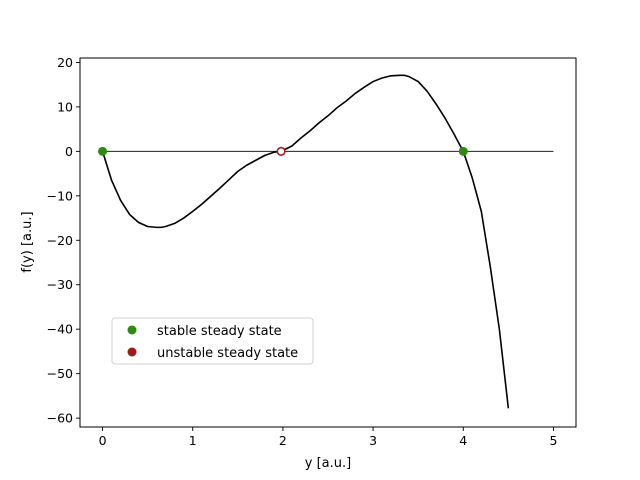 The image size is (640, 480). I want to click on legend-stable-marker, so click(132, 330).